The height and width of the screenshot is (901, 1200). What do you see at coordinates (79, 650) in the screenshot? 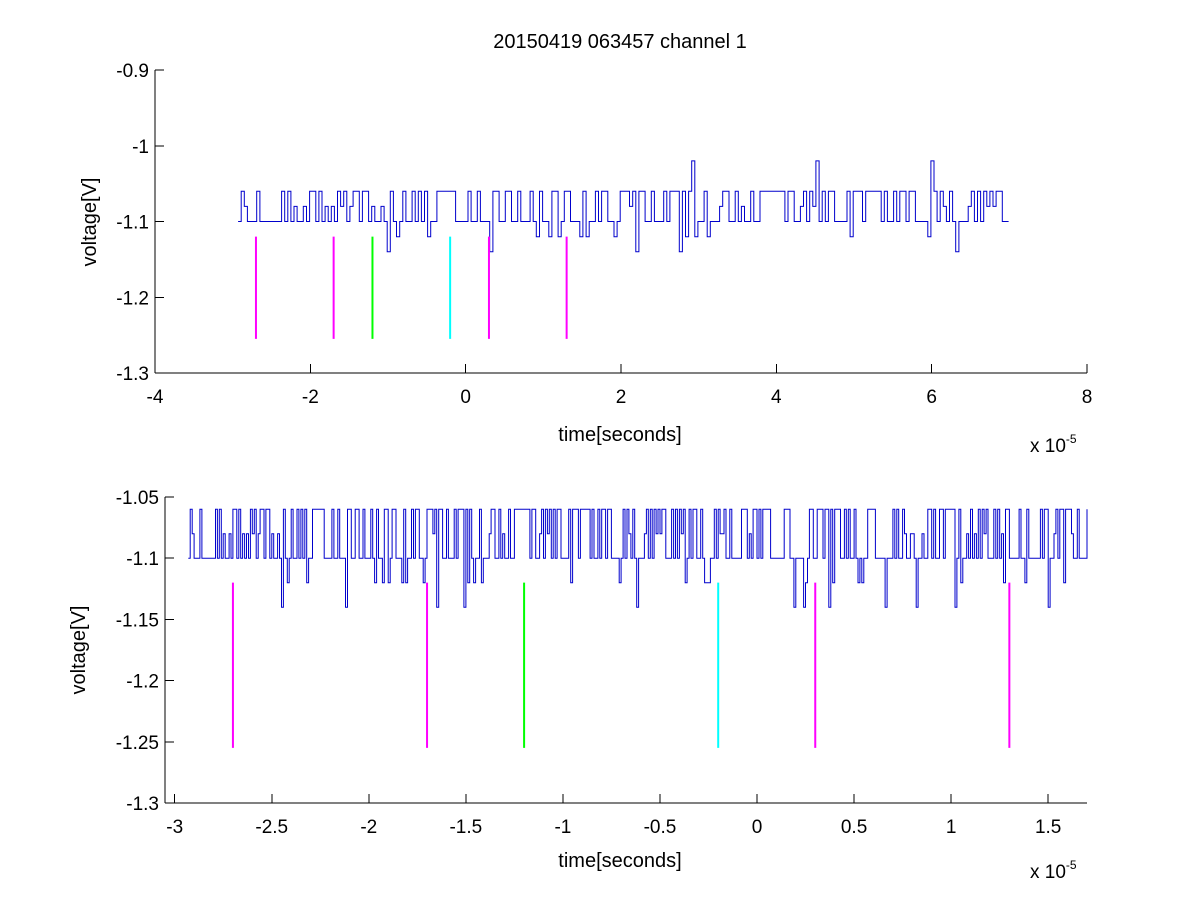
I see `bottom-y-axis-label: voltage[V]` at bounding box center [79, 650].